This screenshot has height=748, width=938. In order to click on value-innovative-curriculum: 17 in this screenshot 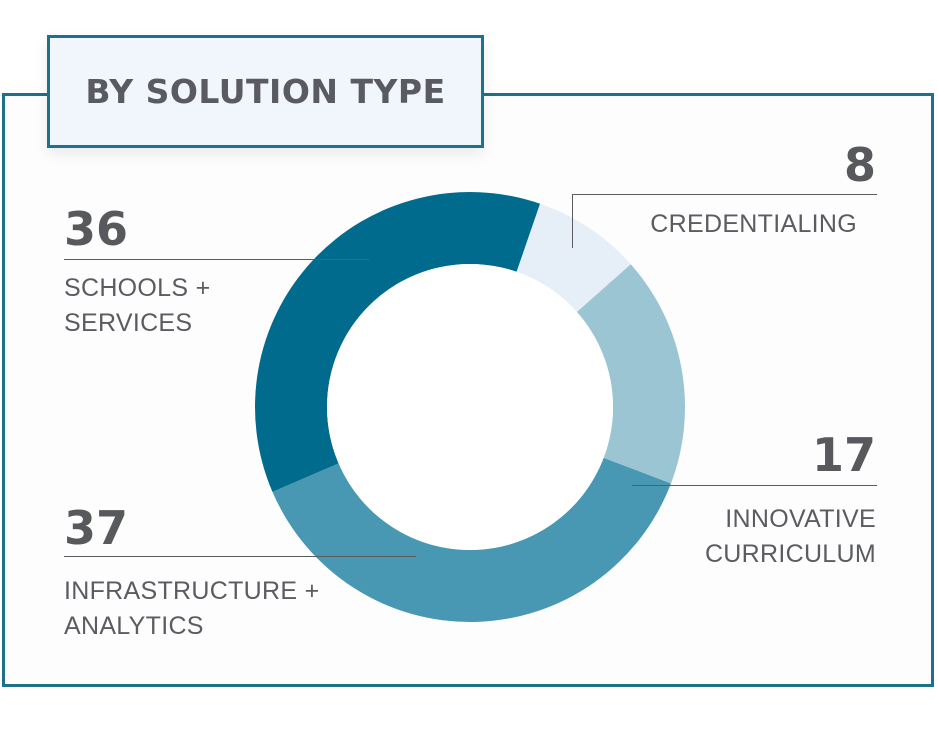, I will do `click(843, 455)`.